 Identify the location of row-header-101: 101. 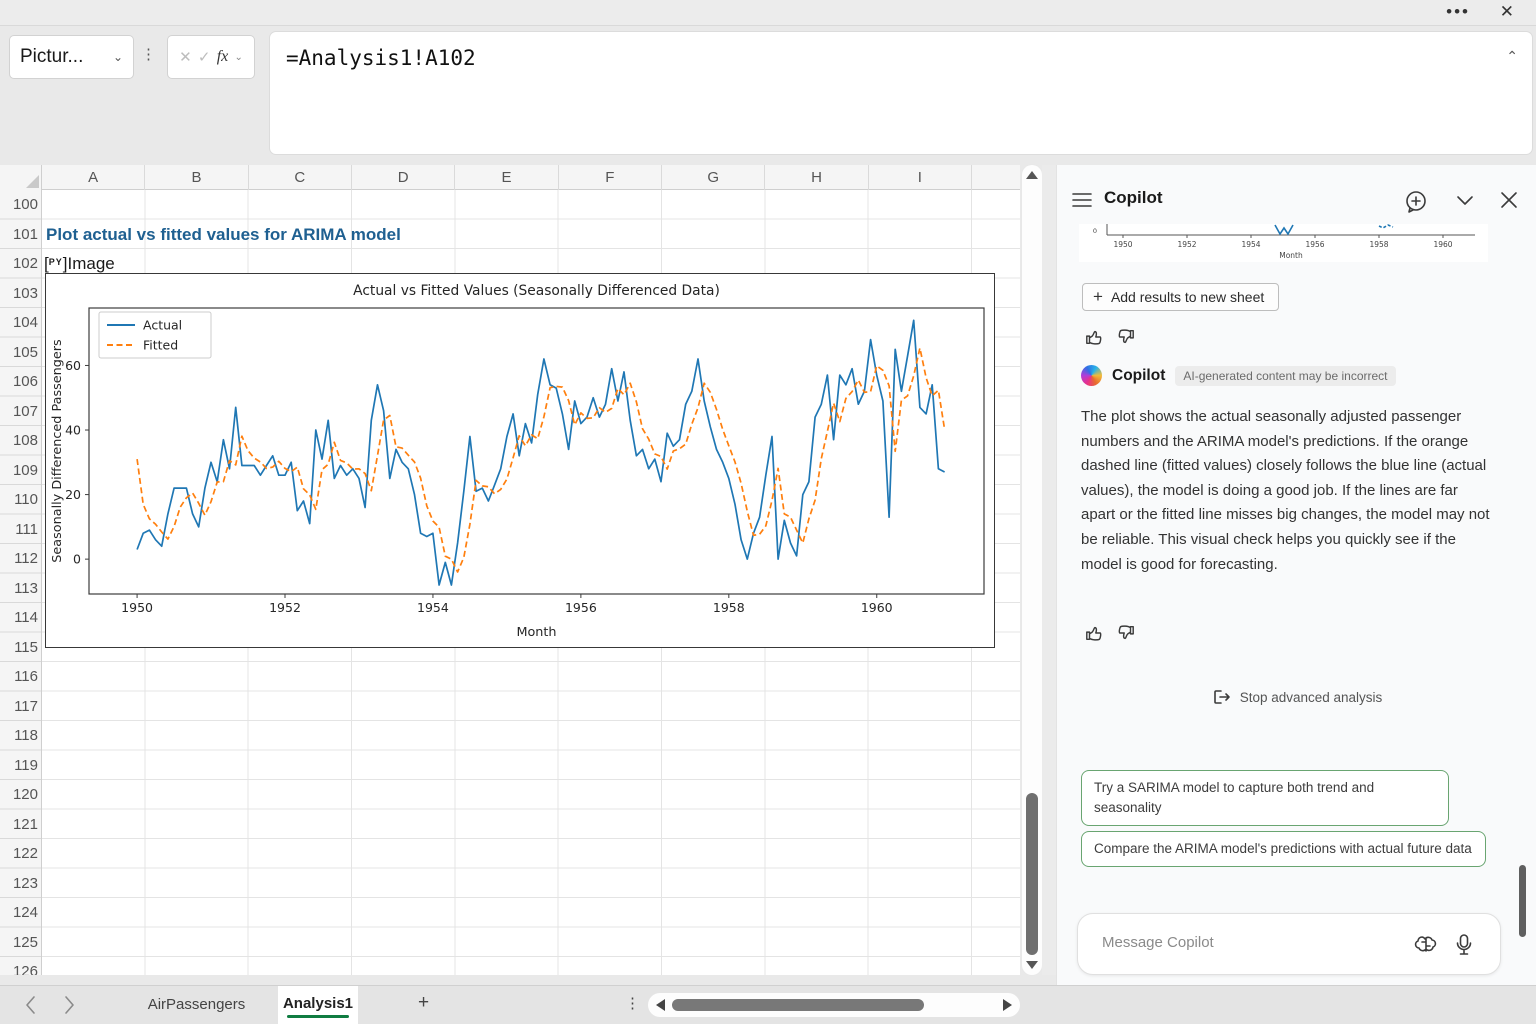
(25, 234).